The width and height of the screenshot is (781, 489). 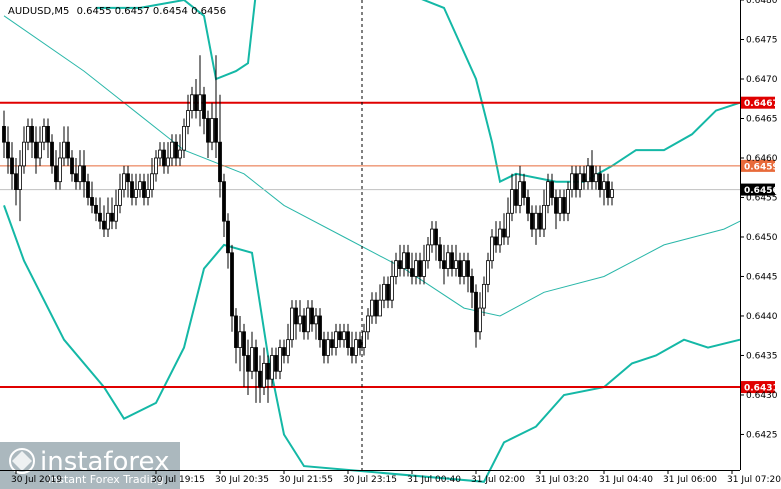 I want to click on y-tick-label: 0.6440, so click(x=762, y=317).